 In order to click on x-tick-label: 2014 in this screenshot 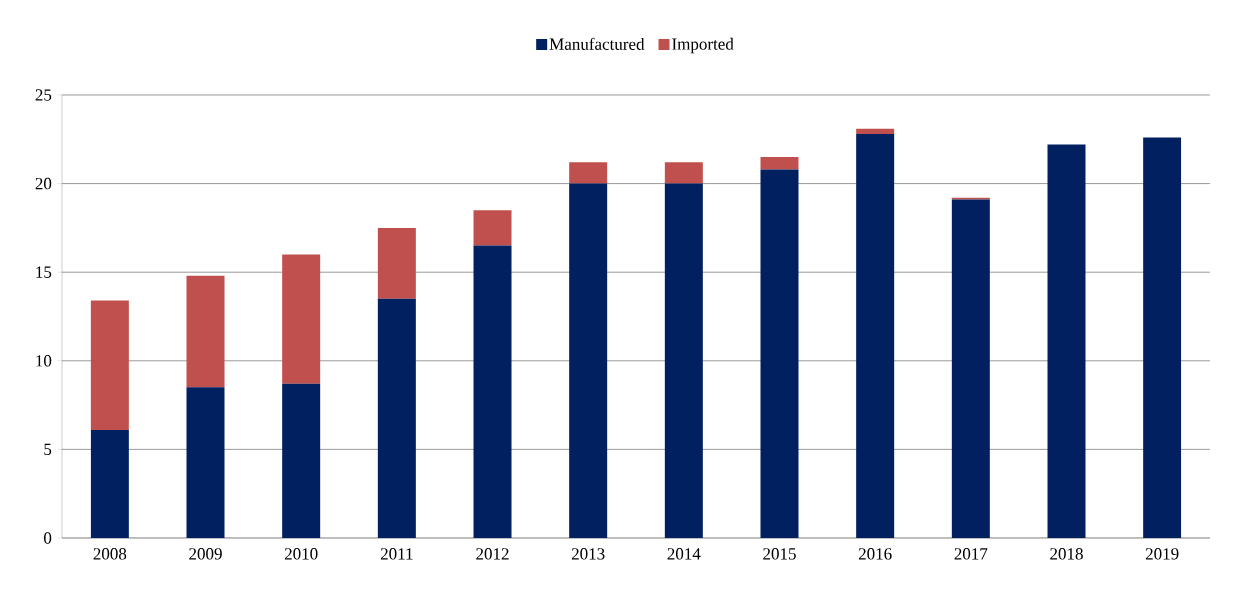, I will do `click(684, 554)`.